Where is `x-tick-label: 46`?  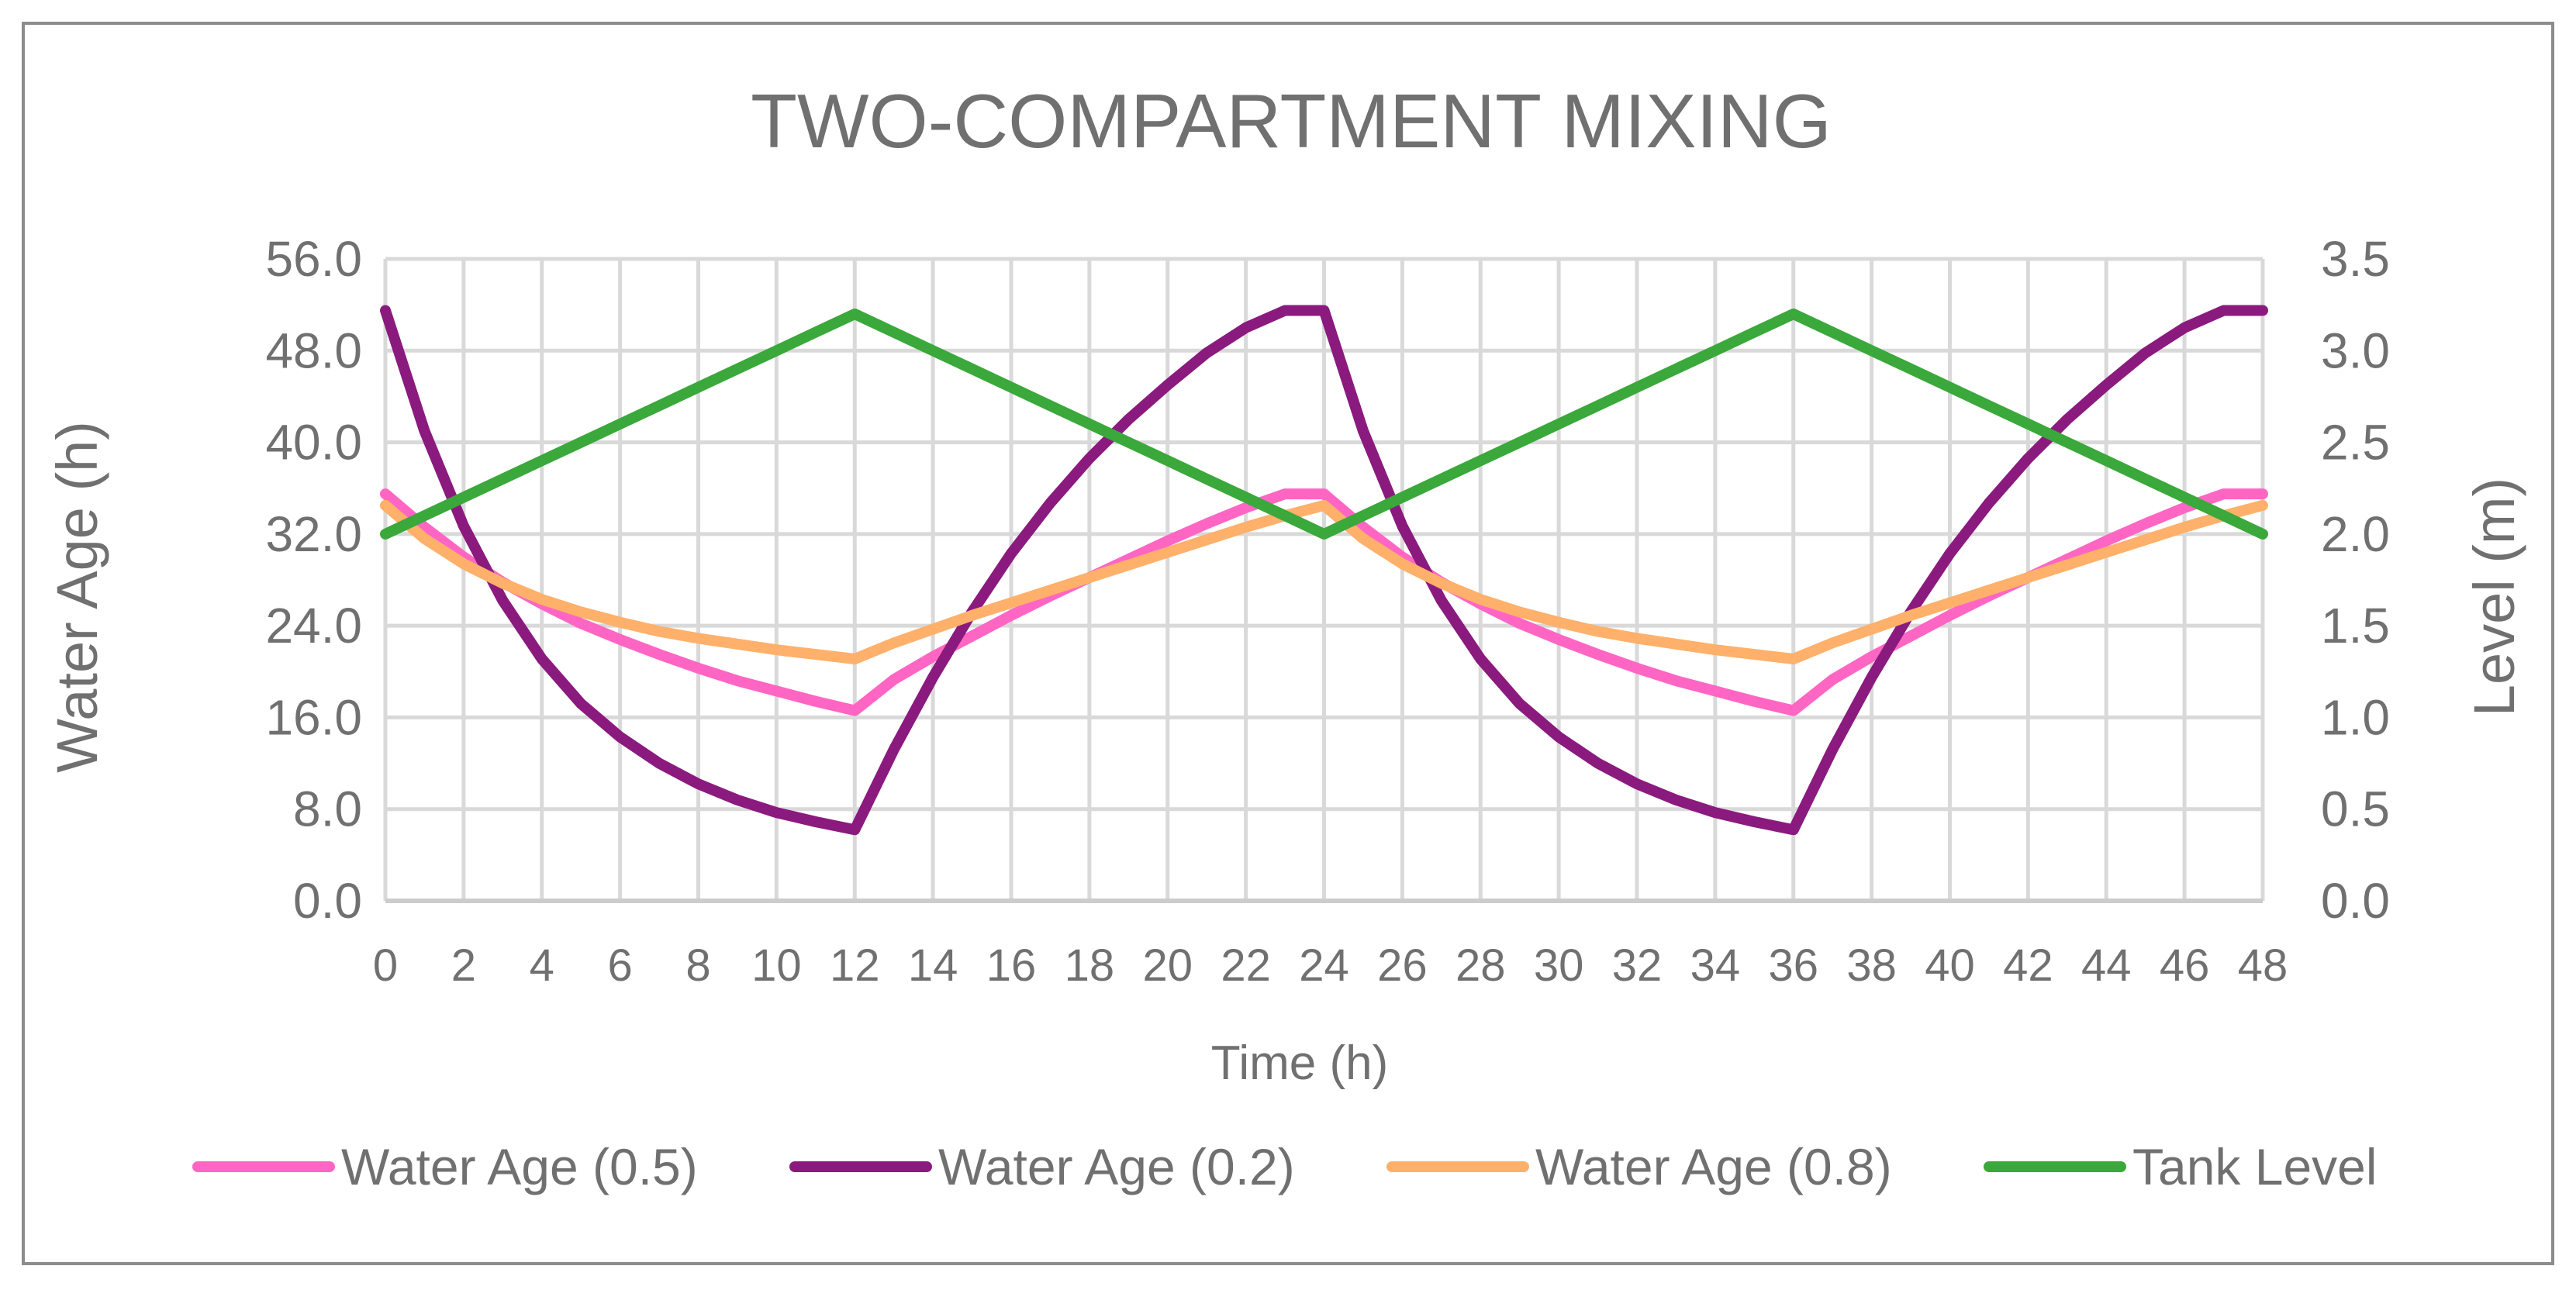 x-tick-label: 46 is located at coordinates (2185, 965).